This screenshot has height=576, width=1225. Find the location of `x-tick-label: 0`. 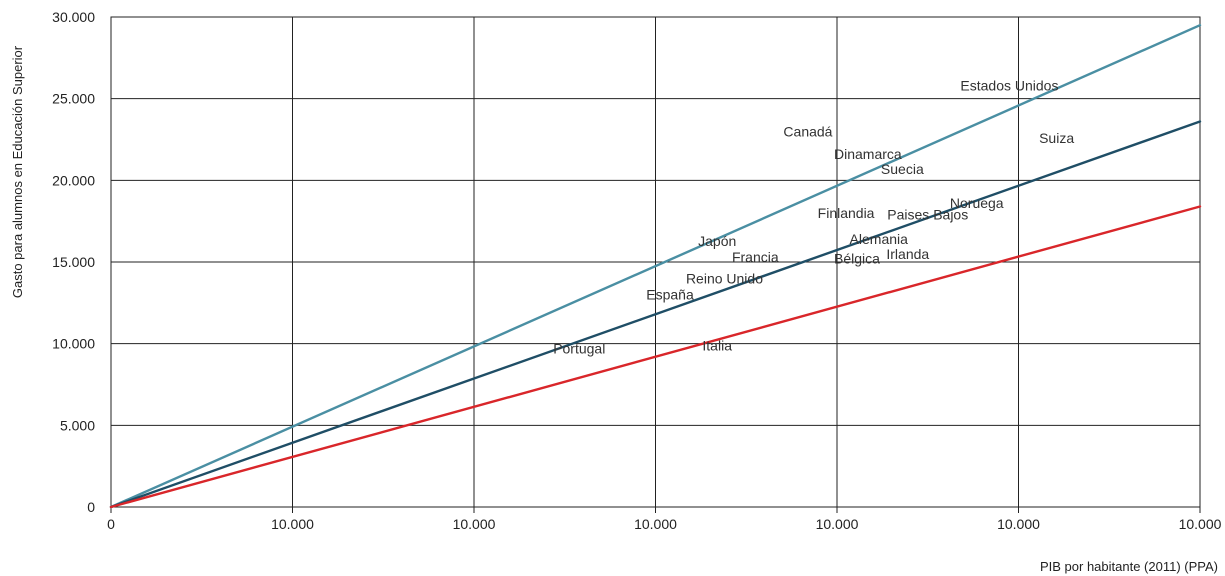

x-tick-label: 0 is located at coordinates (111, 524).